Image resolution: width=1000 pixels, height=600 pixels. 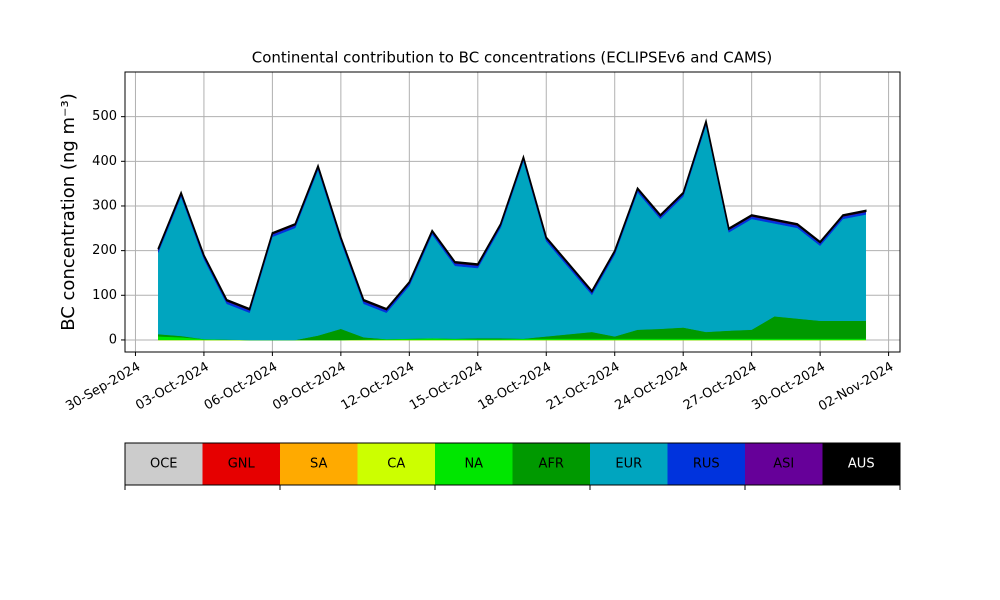 I want to click on legend-label: AUS, so click(x=861, y=464).